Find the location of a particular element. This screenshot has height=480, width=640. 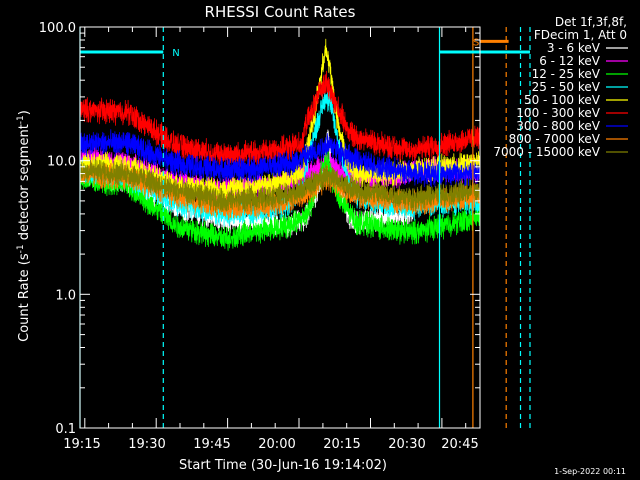

y-tick-label-3: 10.0 is located at coordinates (61, 162).